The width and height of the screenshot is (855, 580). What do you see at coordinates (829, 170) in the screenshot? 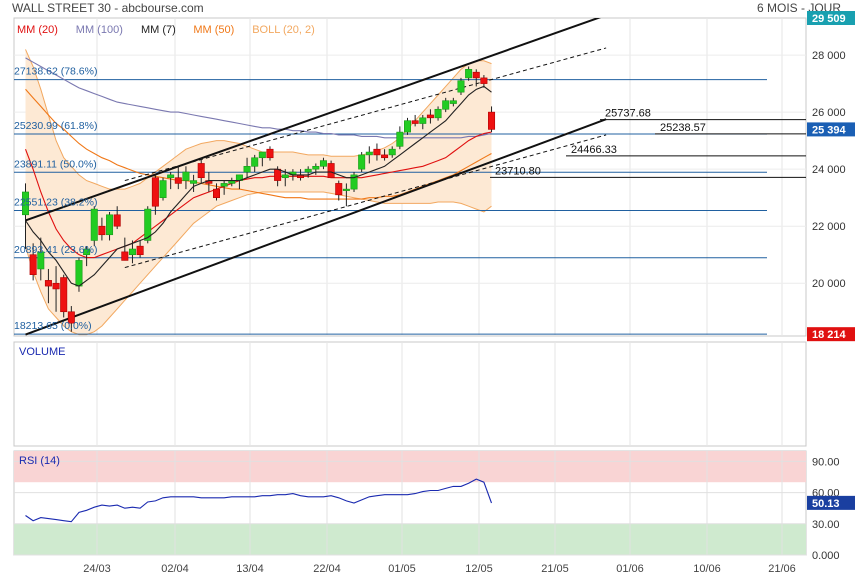
I see `y-tick-label: 24 000` at bounding box center [829, 170].